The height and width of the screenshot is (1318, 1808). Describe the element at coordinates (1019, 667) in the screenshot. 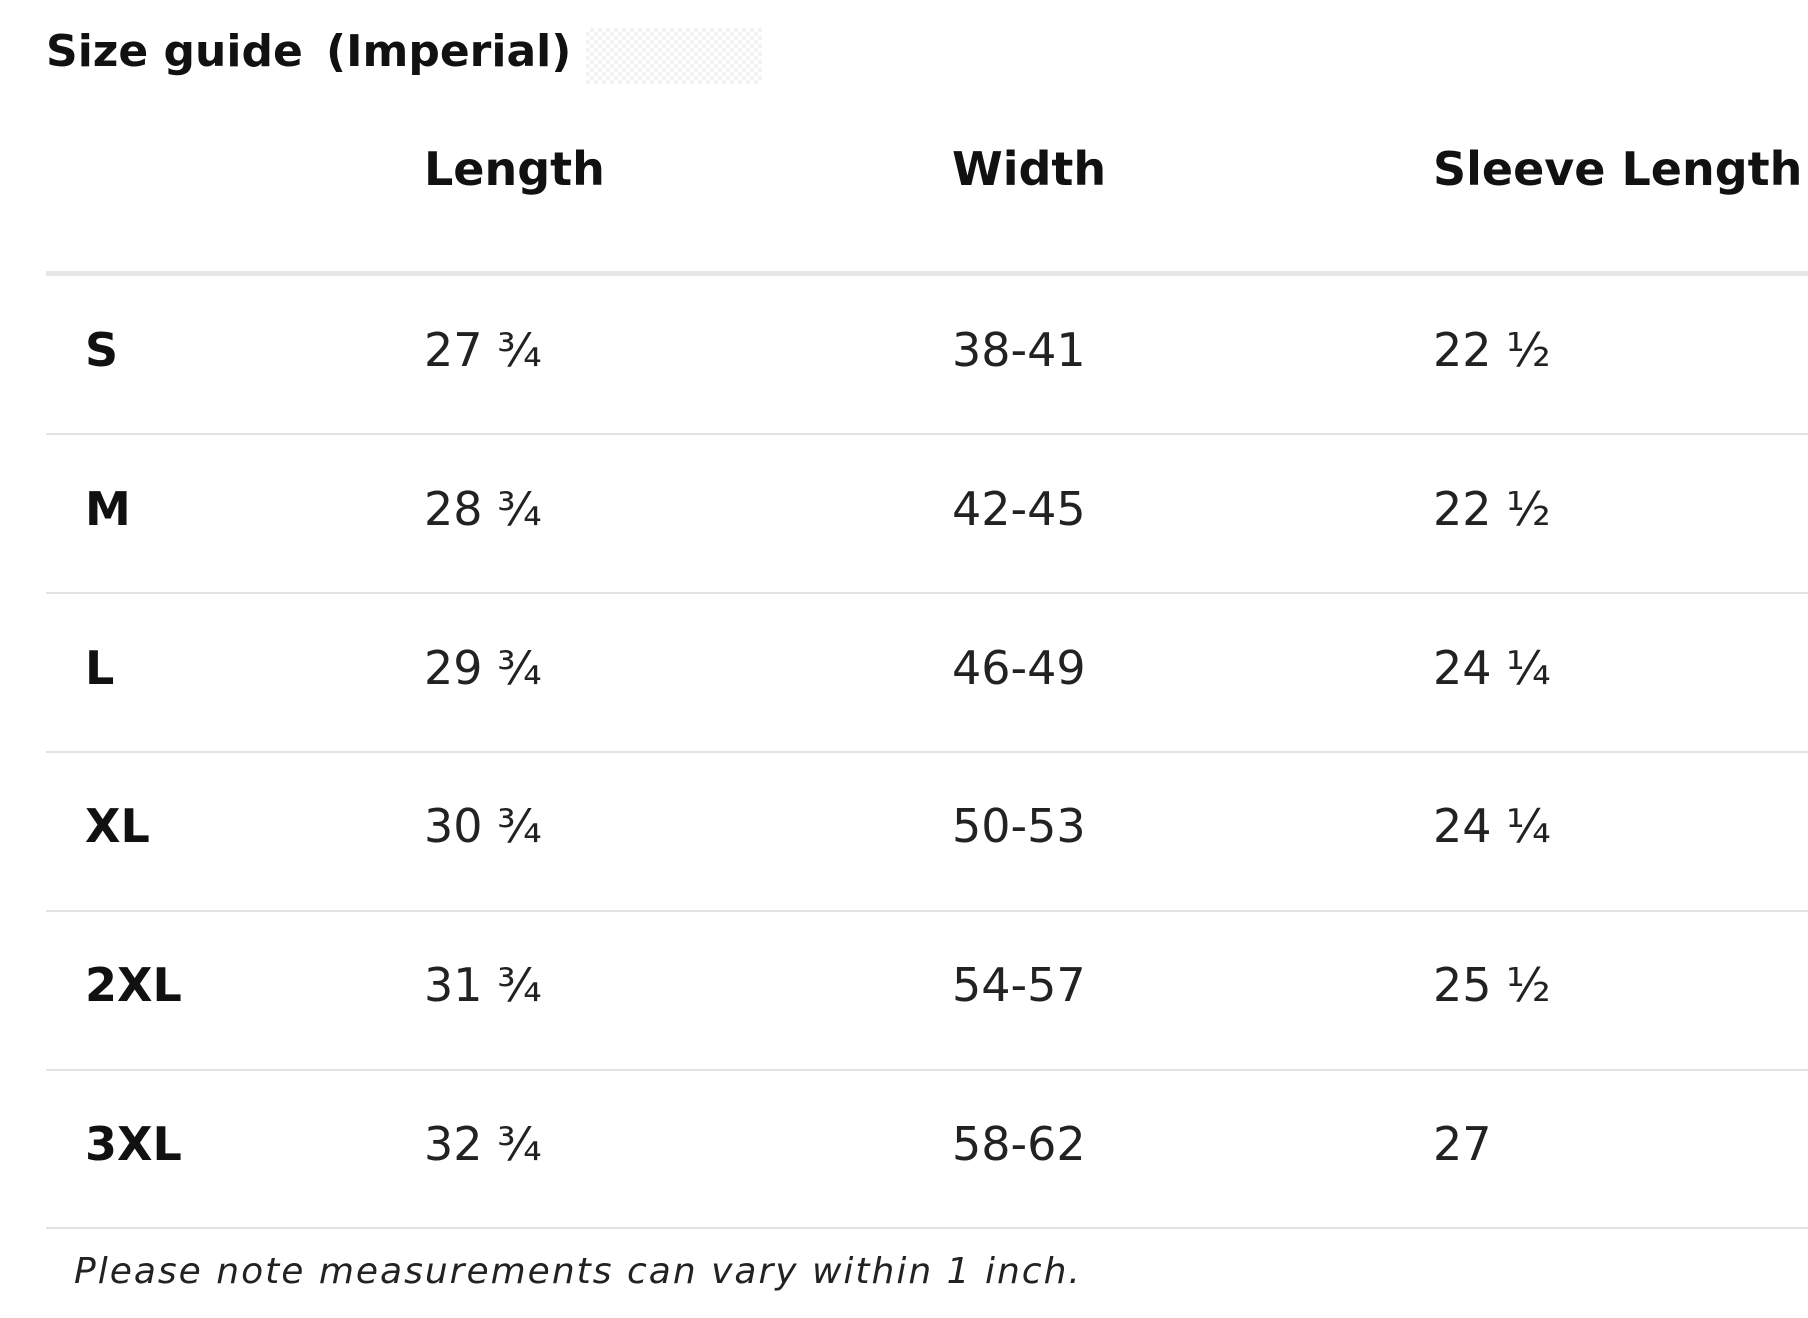

I see `measurement: 46-49` at that location.